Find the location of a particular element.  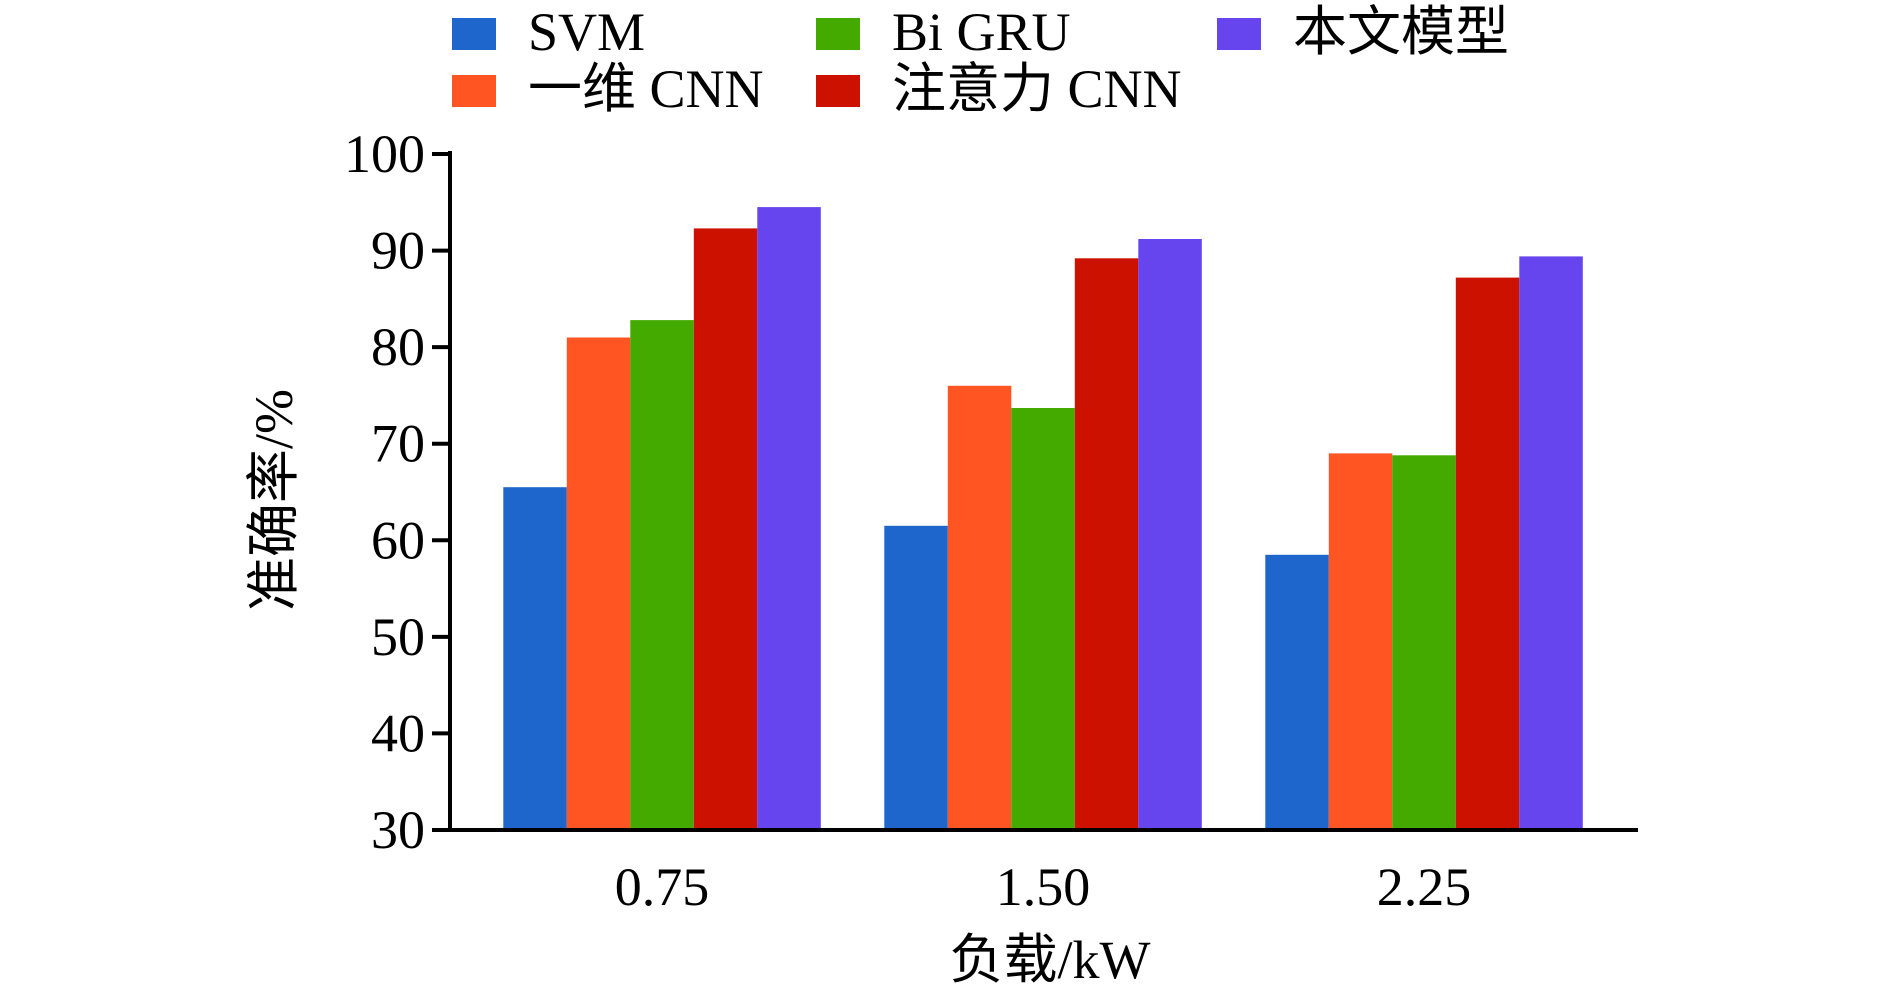

bar-Bi-GRU-1.50 is located at coordinates (1043, 619).